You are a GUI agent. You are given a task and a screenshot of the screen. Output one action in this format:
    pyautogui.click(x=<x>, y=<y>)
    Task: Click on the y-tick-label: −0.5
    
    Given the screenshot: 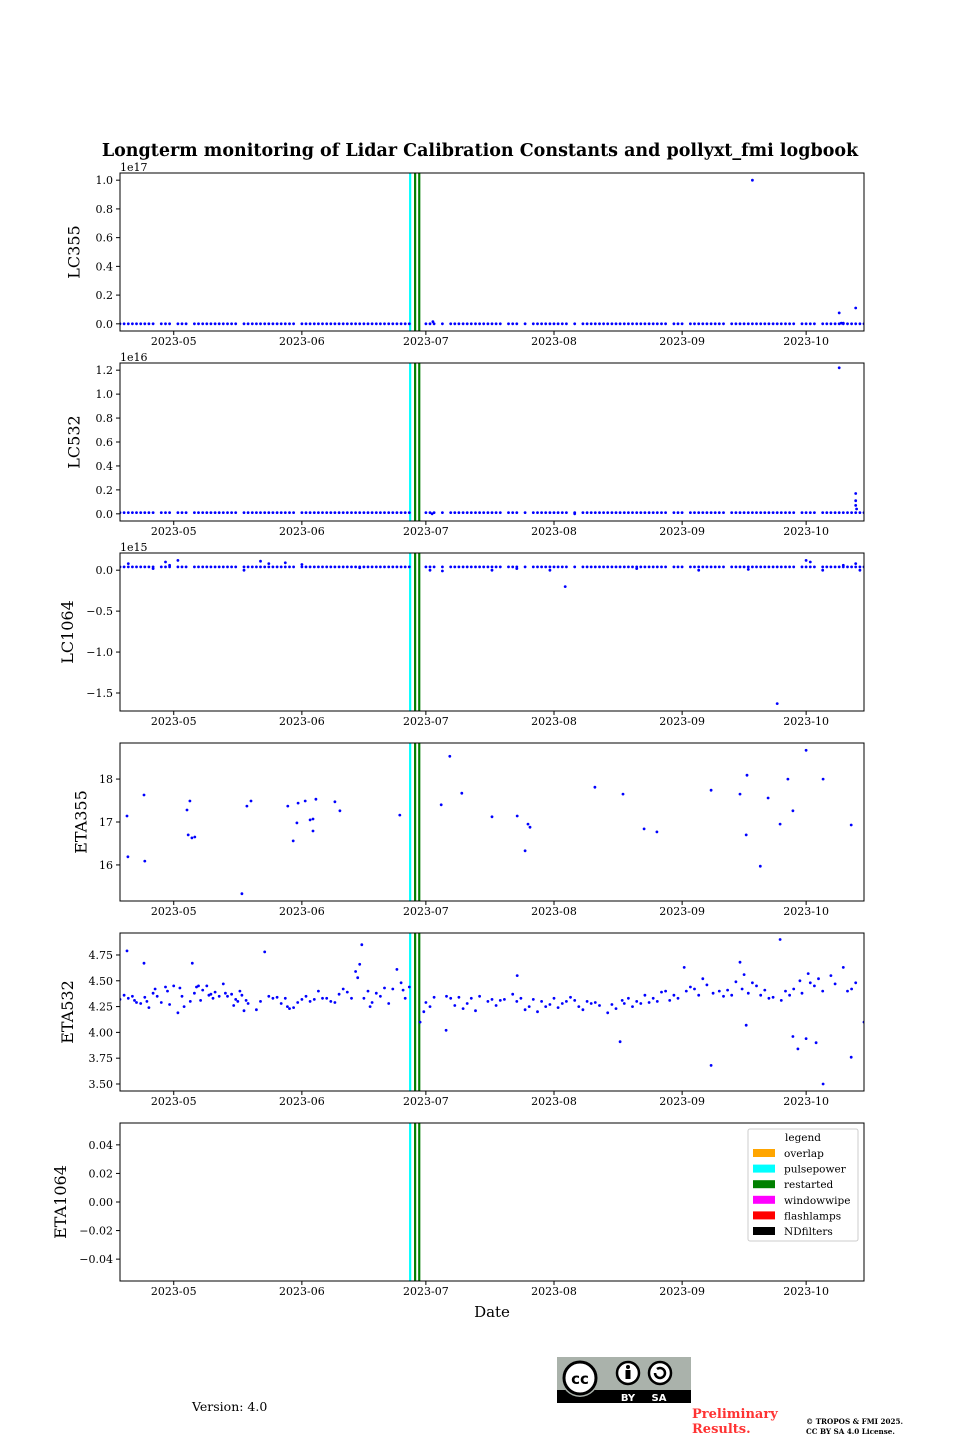 What is the action you would take?
    pyautogui.click(x=99, y=611)
    